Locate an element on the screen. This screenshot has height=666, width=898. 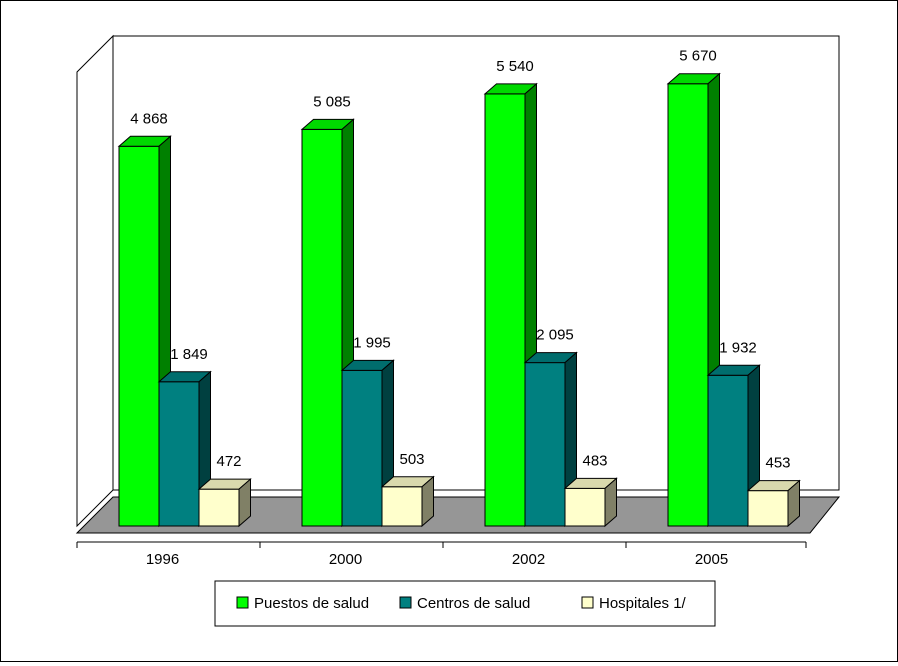
x-tick-label: 2002 is located at coordinates (528, 559).